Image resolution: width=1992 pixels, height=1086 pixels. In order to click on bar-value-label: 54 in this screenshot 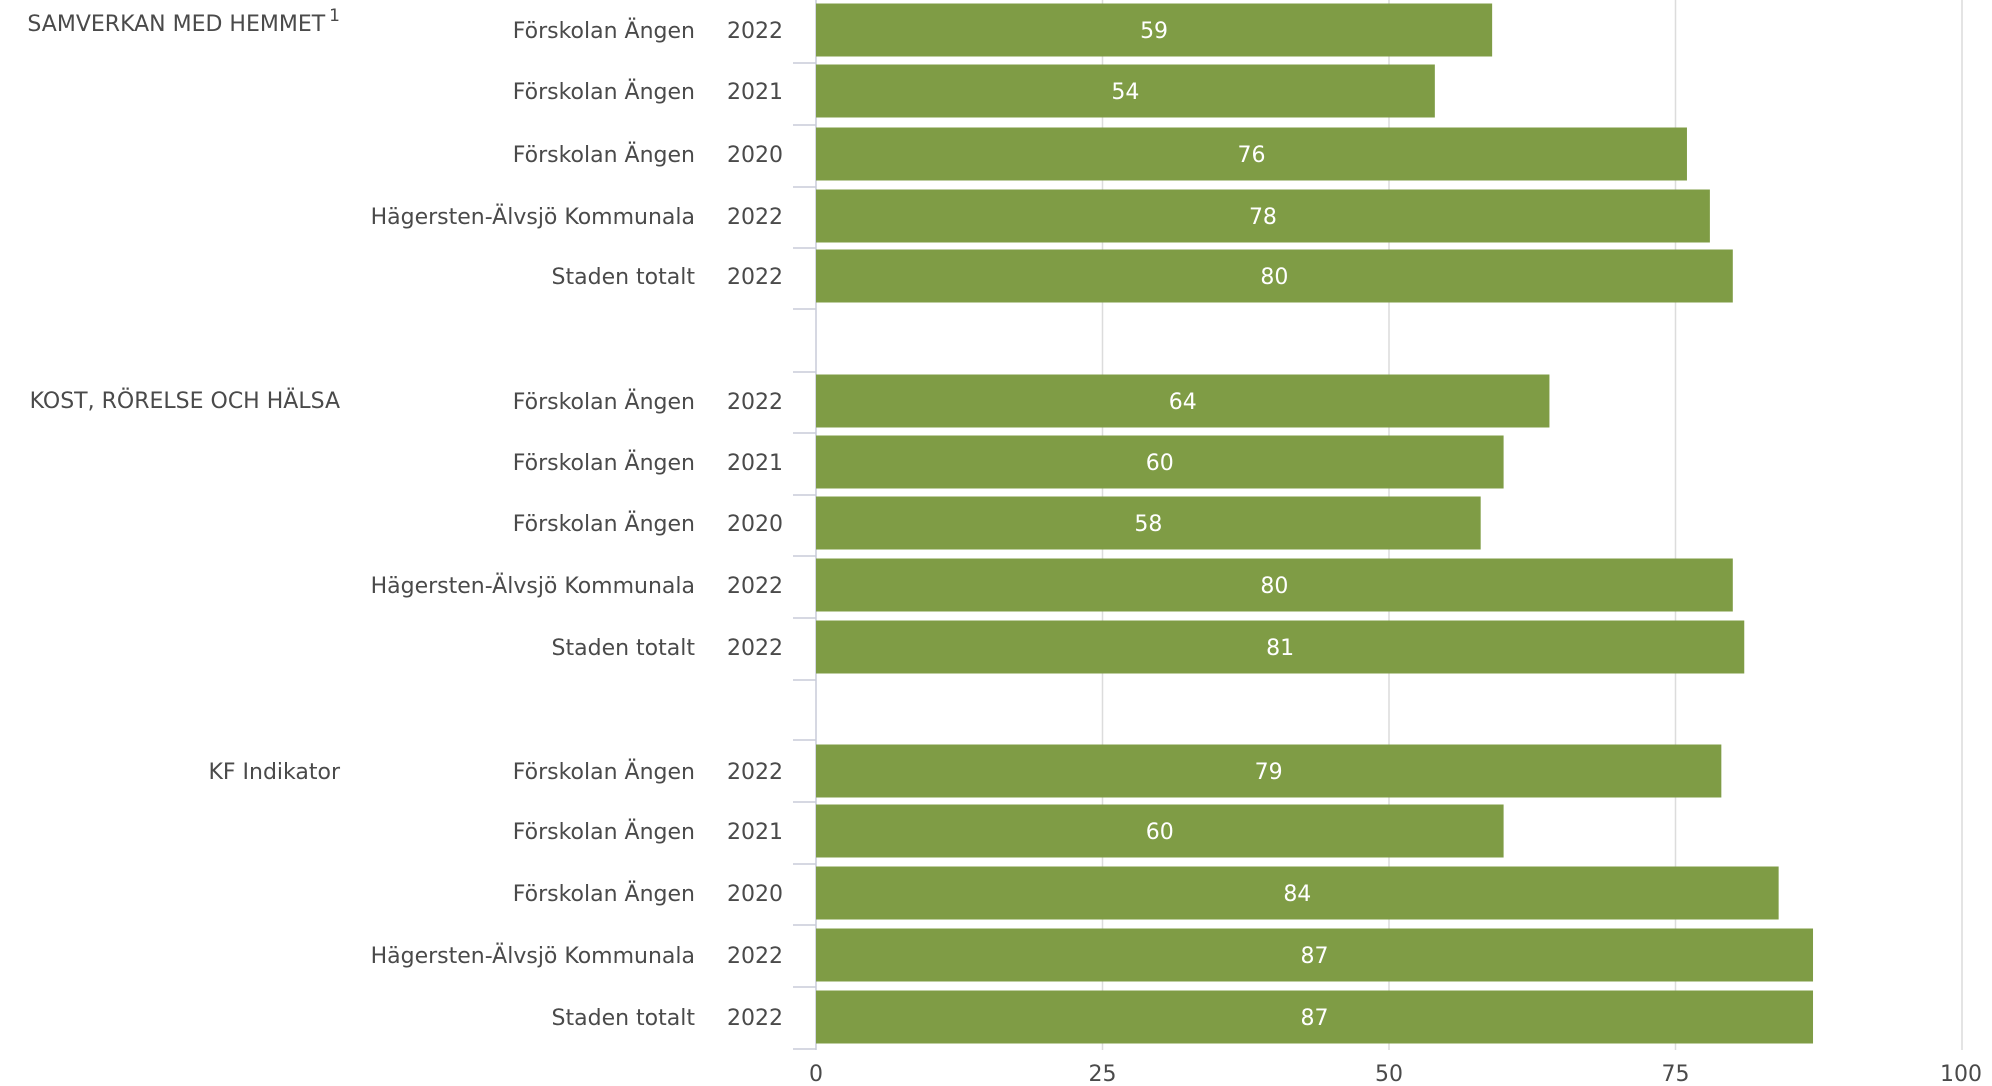, I will do `click(1125, 92)`.